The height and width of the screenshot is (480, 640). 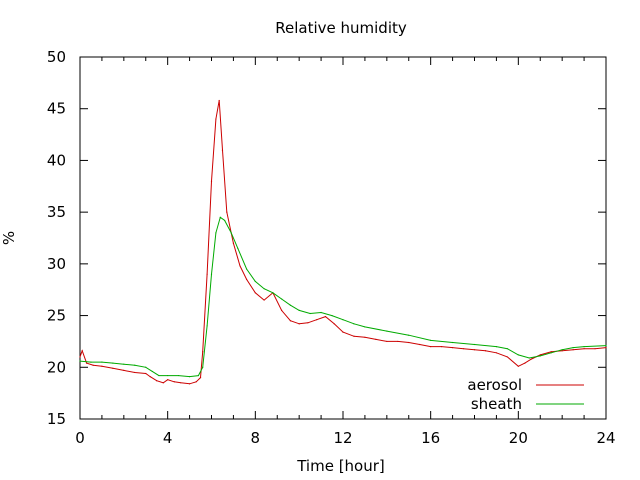 What do you see at coordinates (56, 367) in the screenshot?
I see `y-tick-label: 20` at bounding box center [56, 367].